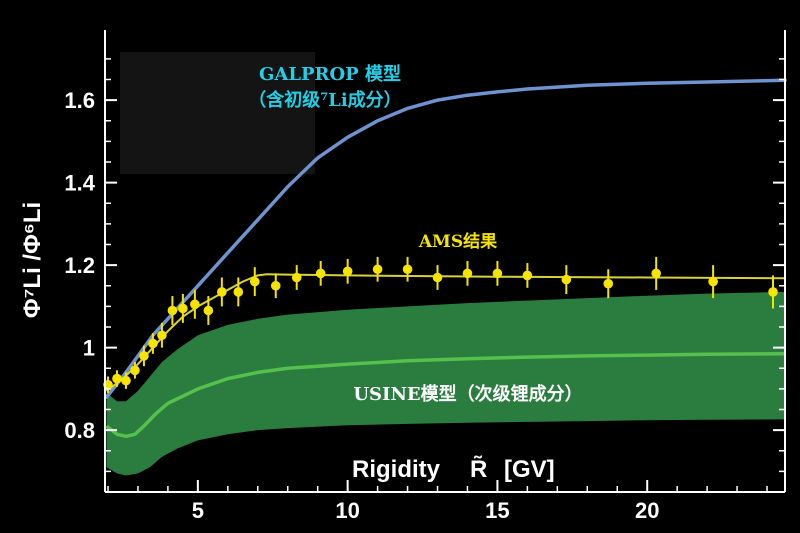  I want to click on x-tick-label: 5, so click(198, 510).